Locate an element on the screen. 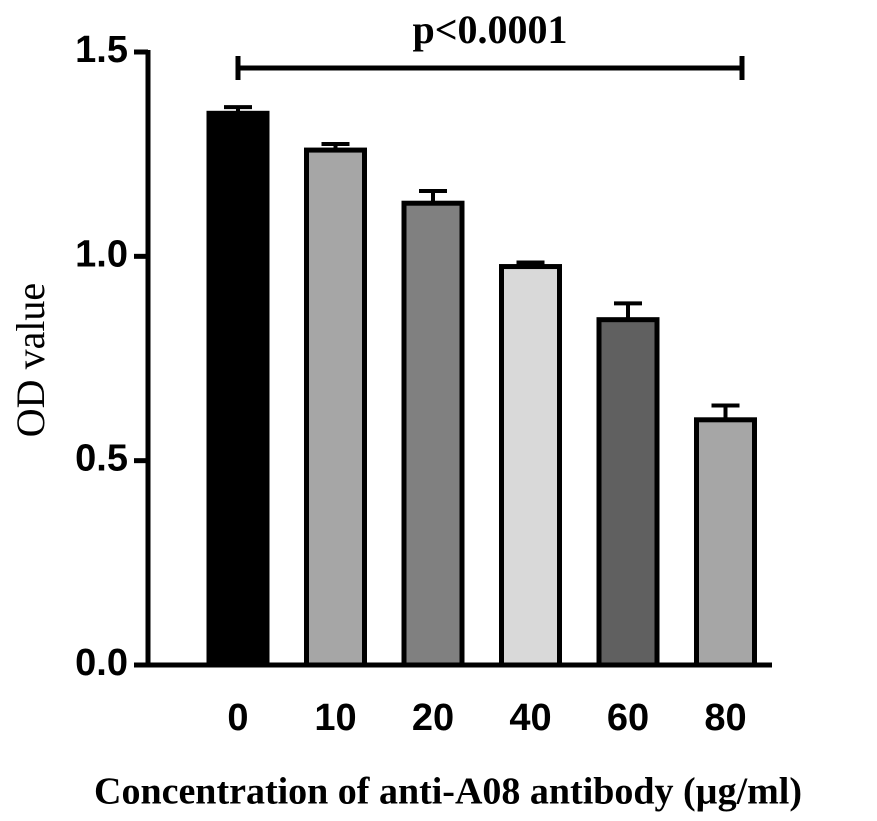 This screenshot has width=877, height=821. x-tick-label: 60 is located at coordinates (628, 718).